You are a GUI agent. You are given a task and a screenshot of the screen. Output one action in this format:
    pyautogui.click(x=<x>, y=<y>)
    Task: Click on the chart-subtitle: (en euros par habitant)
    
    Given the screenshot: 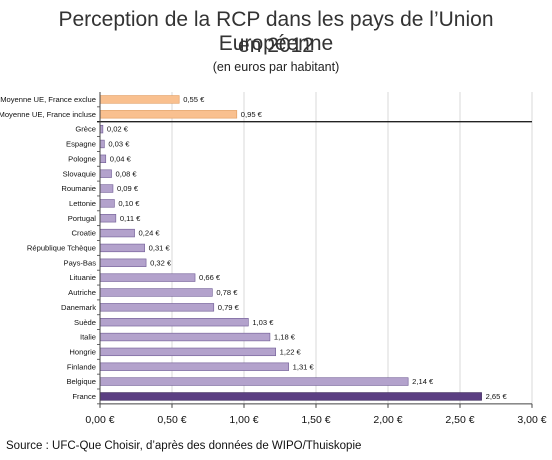 What is the action you would take?
    pyautogui.click(x=276, y=67)
    